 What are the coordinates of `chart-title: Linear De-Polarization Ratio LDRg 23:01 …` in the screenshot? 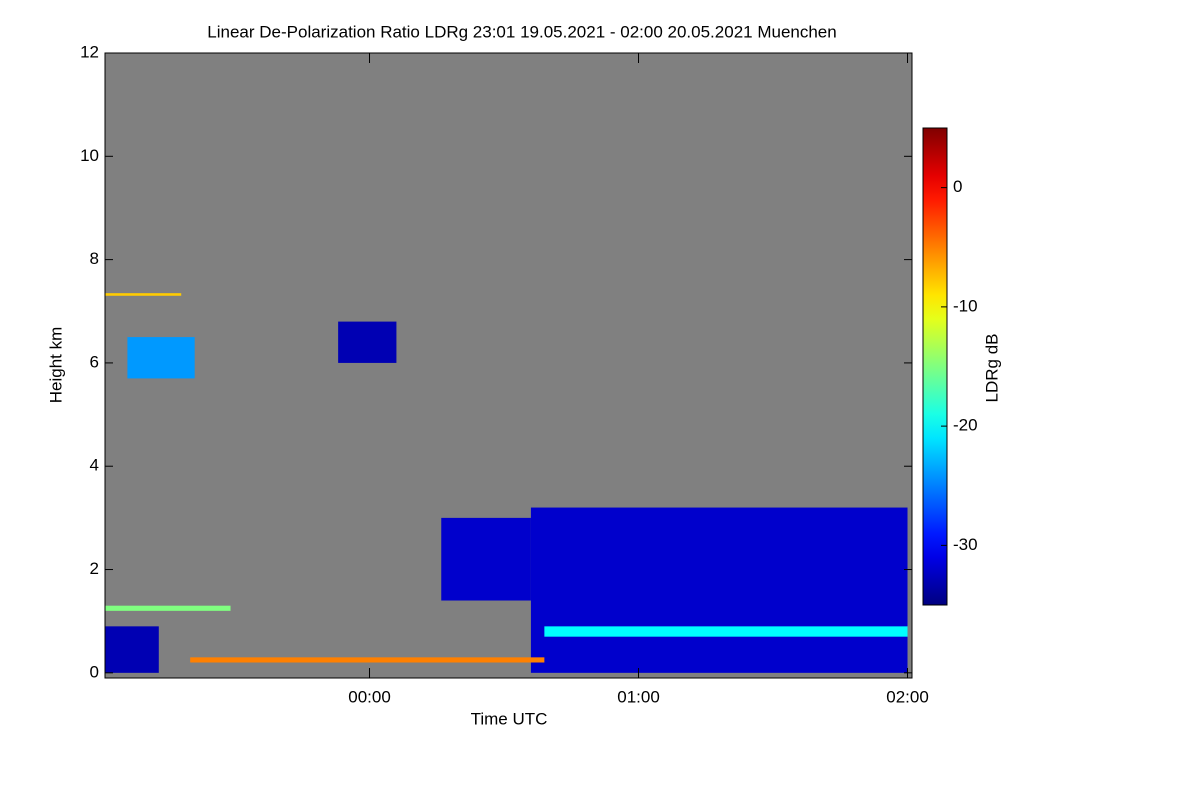 It's located at (521, 31).